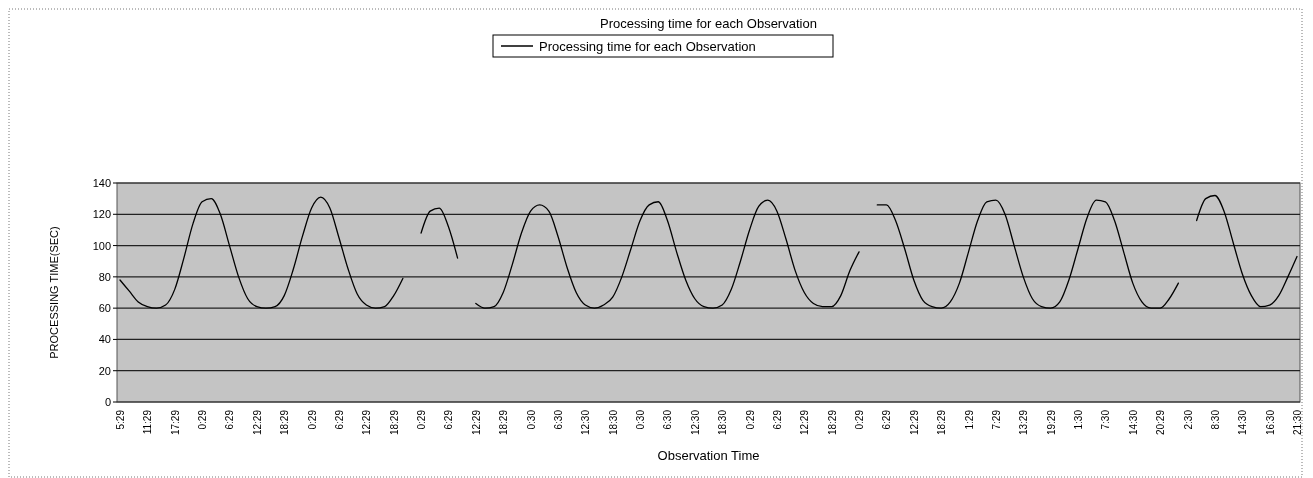 The width and height of the screenshot is (1313, 478). Describe the element at coordinates (1051, 422) in the screenshot. I see `x-tick-label: 19:29` at that location.